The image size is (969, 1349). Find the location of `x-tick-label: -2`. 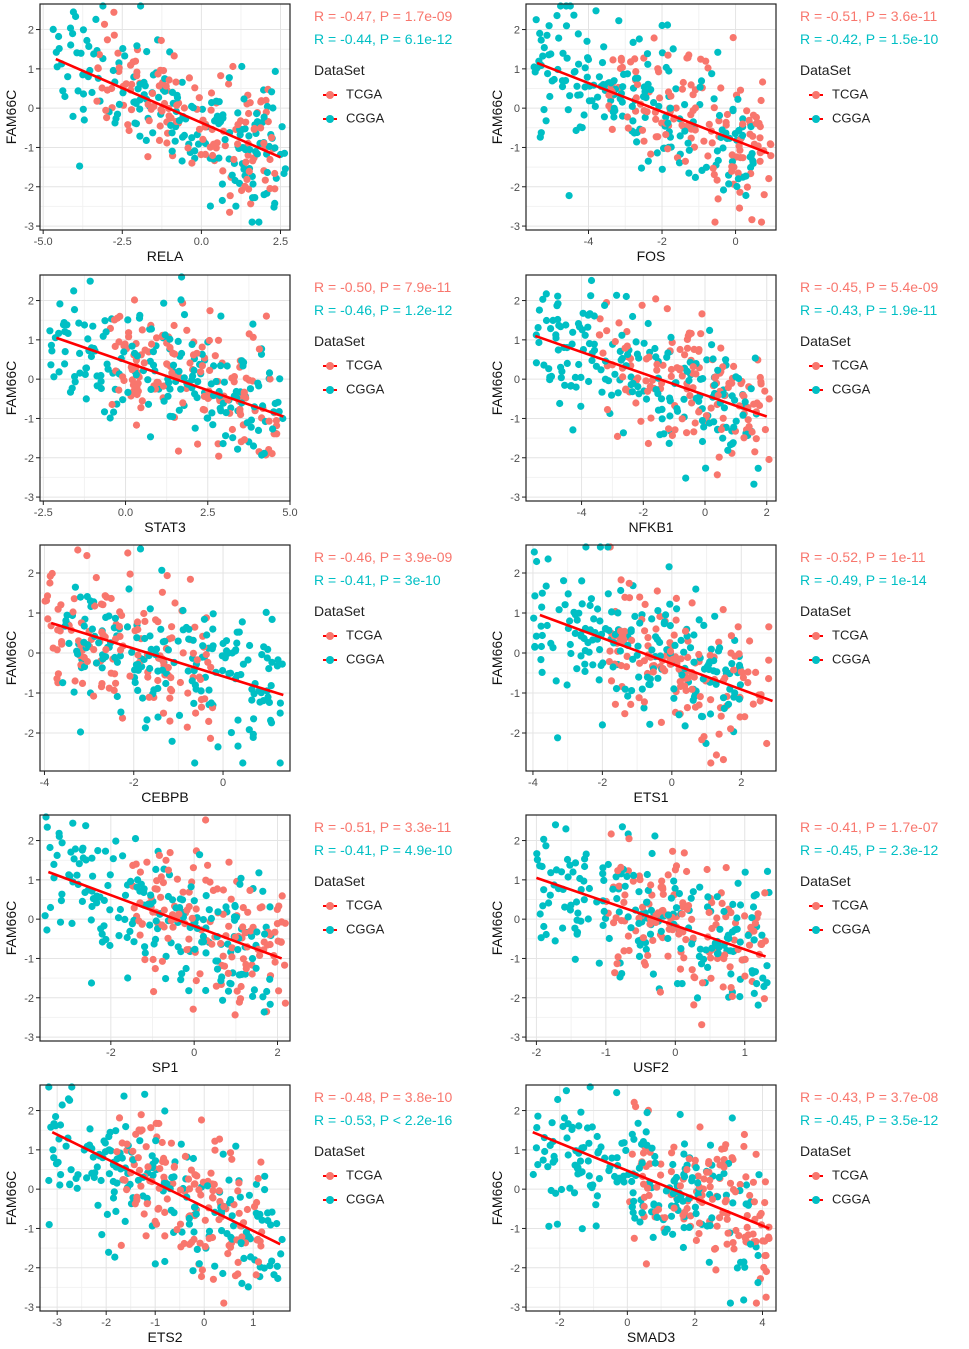

x-tick-label: -2 is located at coordinates (111, 1053).